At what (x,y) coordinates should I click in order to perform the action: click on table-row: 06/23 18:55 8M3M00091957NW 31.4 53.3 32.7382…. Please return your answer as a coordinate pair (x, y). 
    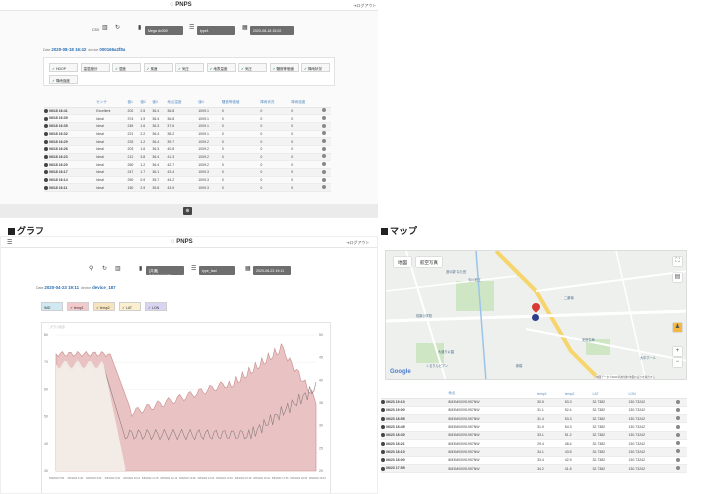
    Looking at the image, I should click on (534, 419).